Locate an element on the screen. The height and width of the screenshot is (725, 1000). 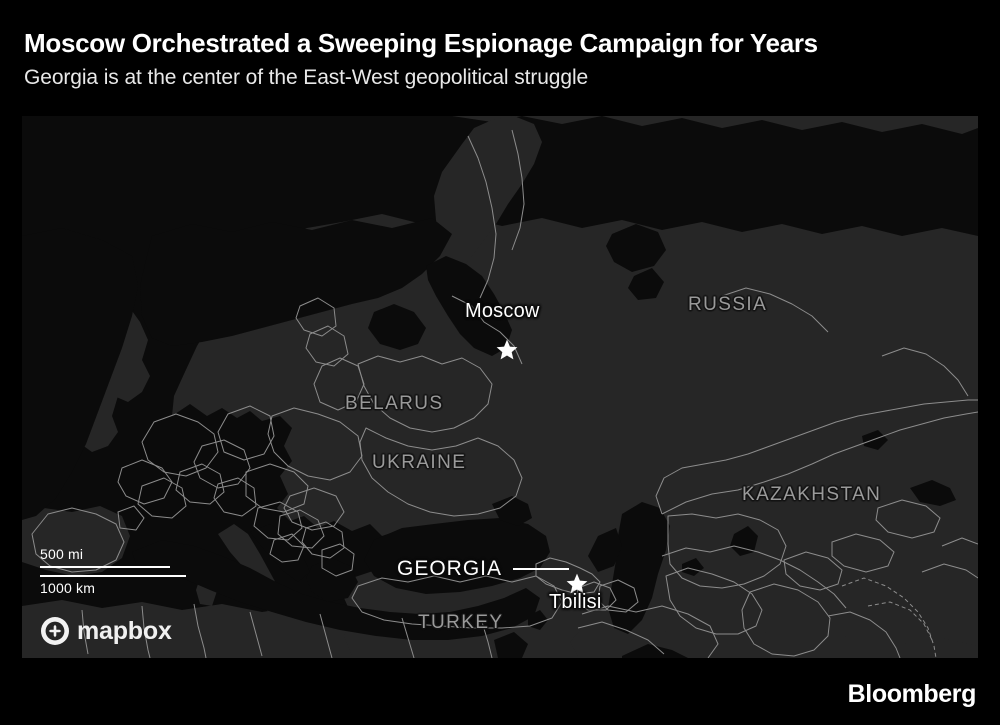
mapbox-attribution: mapbox is located at coordinates (106, 631).